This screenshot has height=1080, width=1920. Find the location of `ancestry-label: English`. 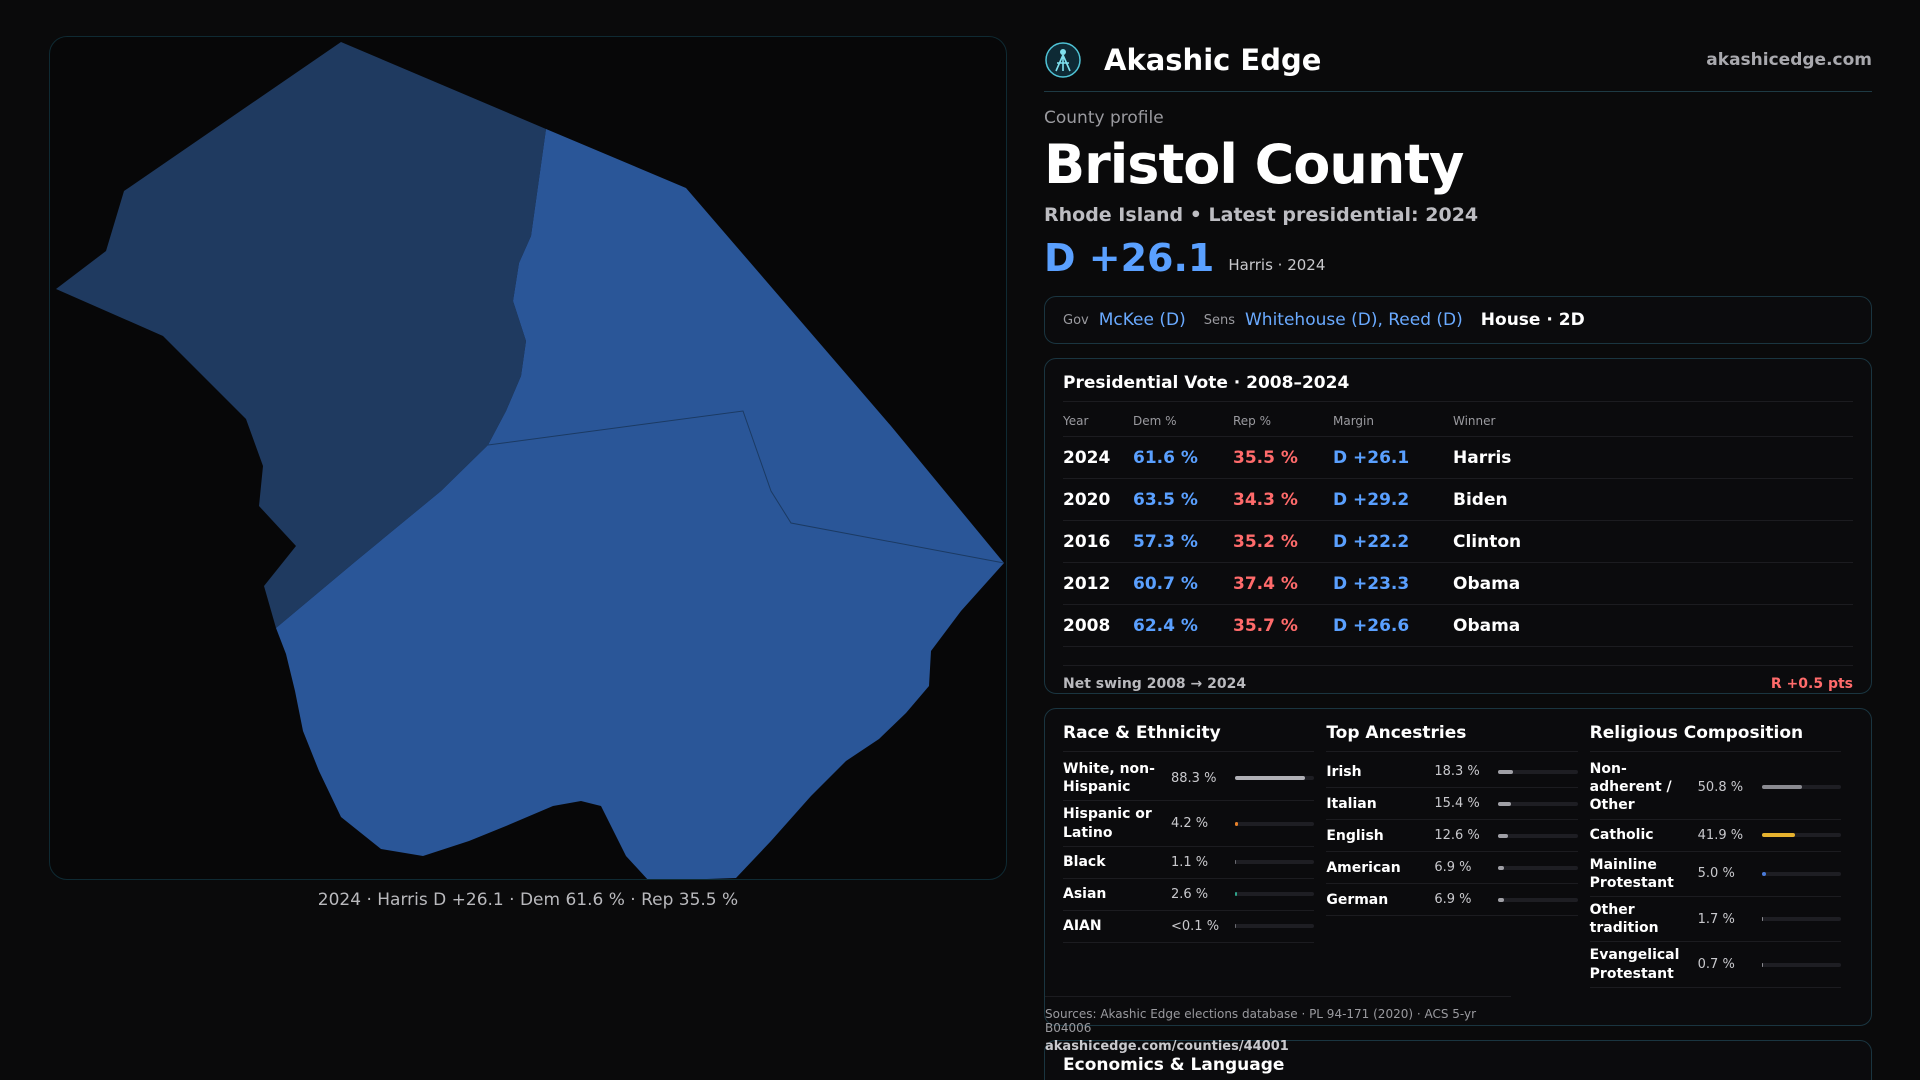

ancestry-label: English is located at coordinates (1355, 835).